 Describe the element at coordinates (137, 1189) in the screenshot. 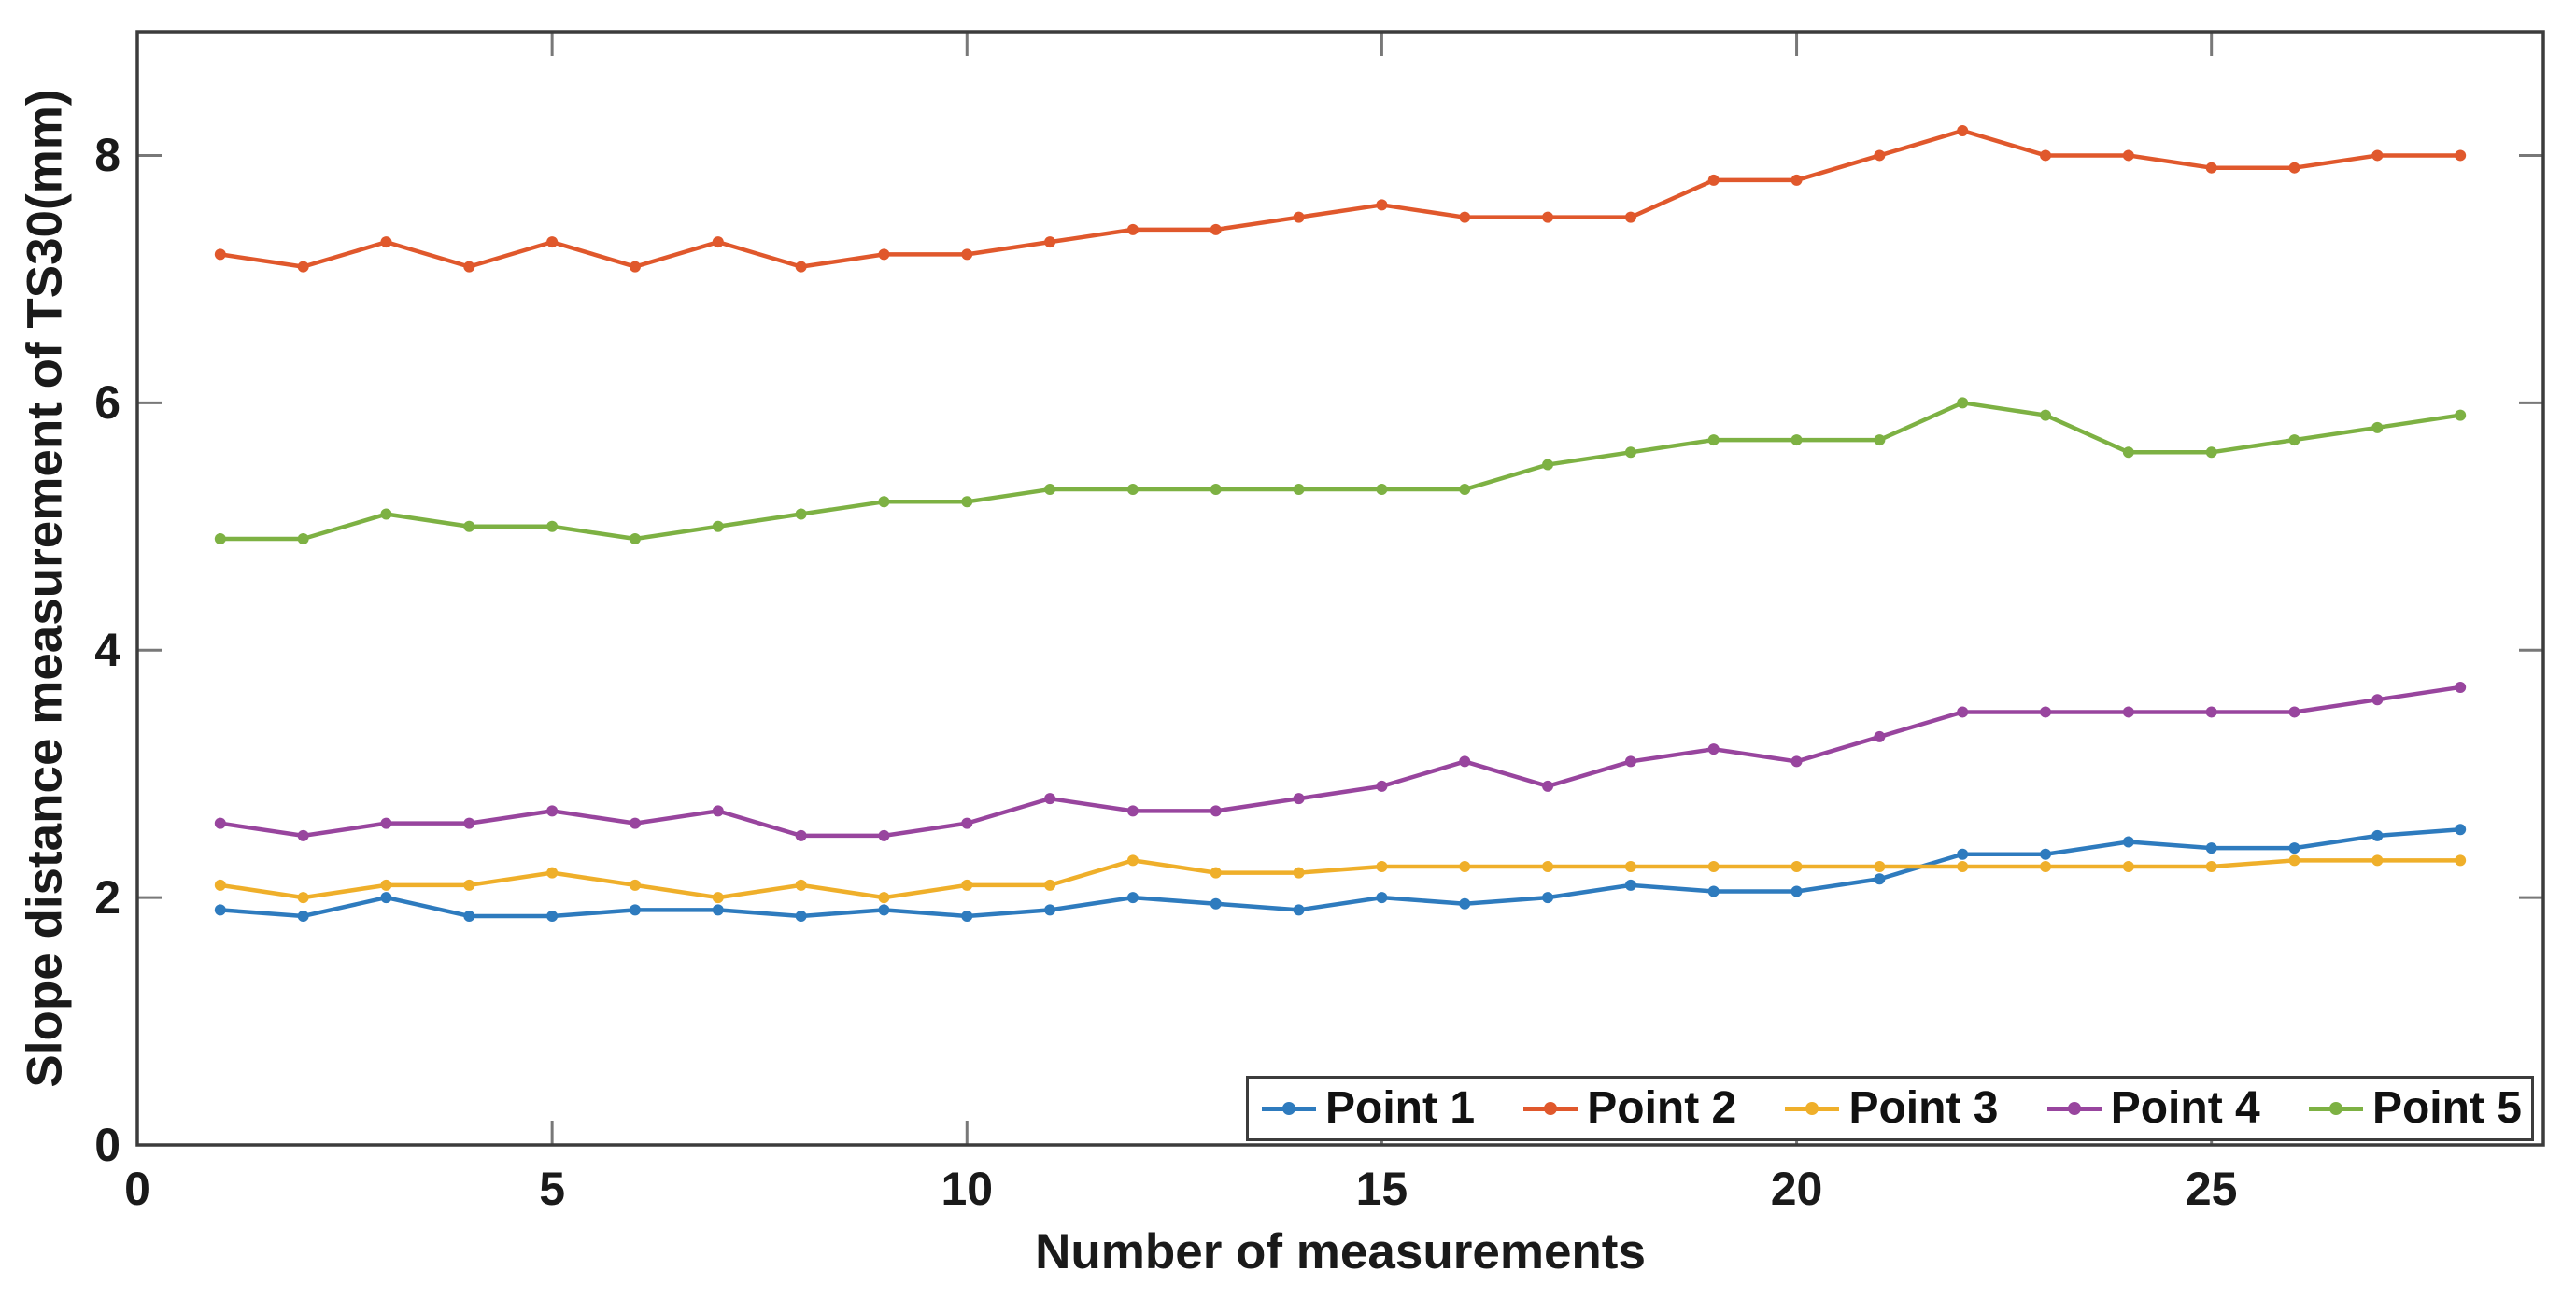

I see `x-tick-label-0: 0` at that location.